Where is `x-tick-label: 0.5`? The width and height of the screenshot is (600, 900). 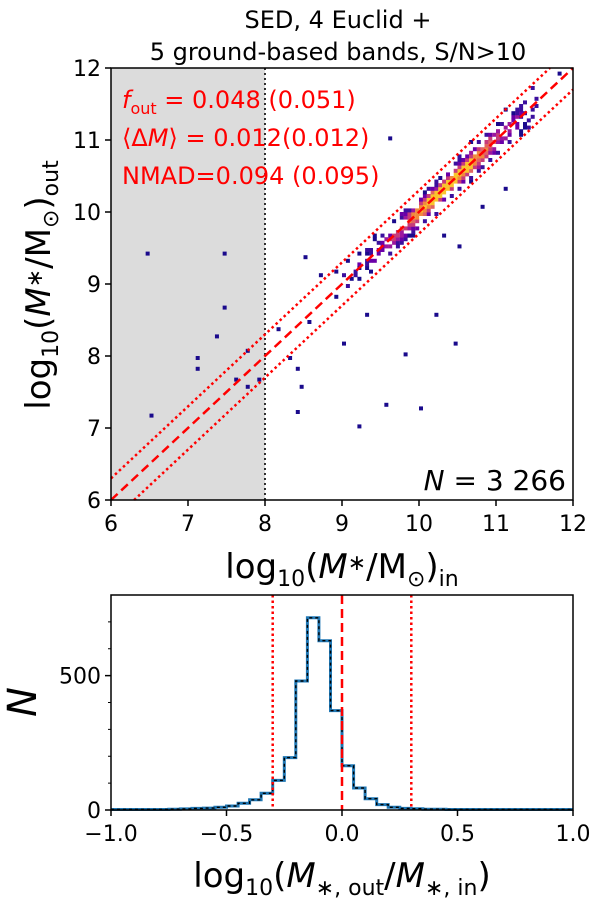
x-tick-label: 0.5 is located at coordinates (457, 834).